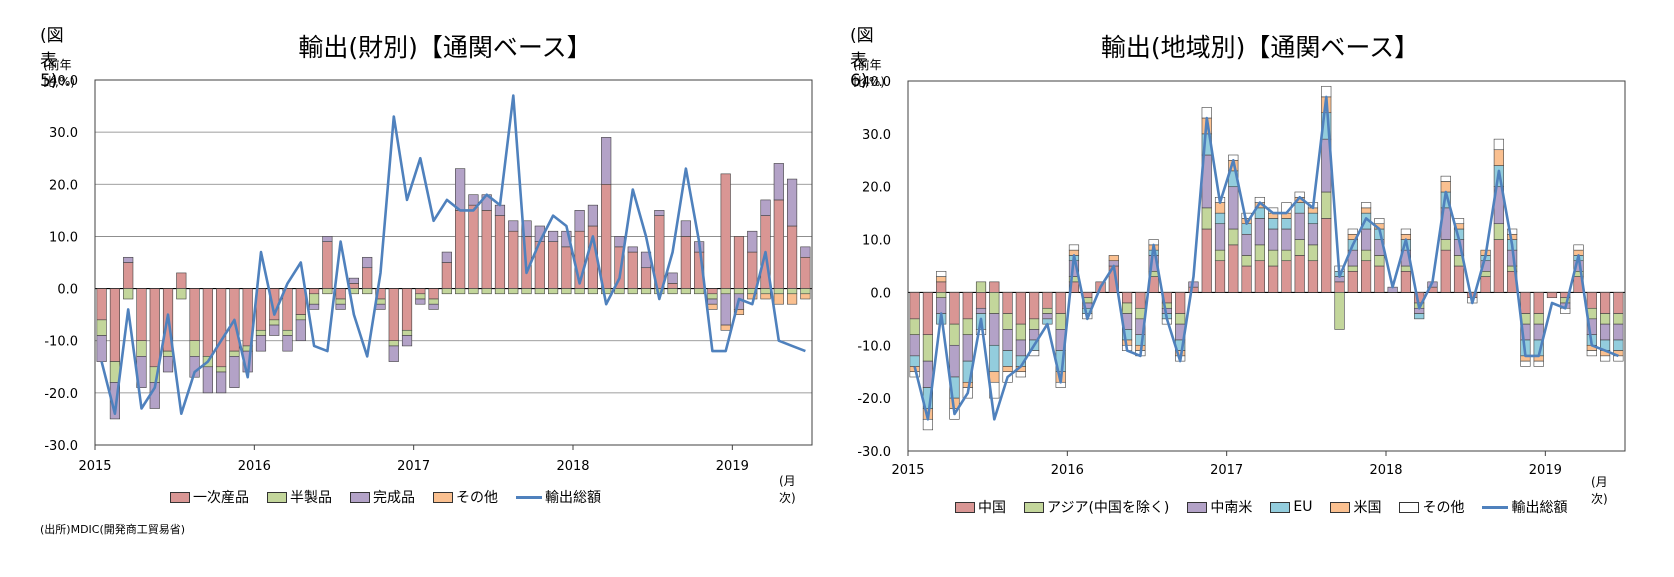 This screenshot has height=577, width=1674. Describe the element at coordinates (1096, 507) in the screenshot. I see `legend-item: アジア(中国を除く)` at that location.